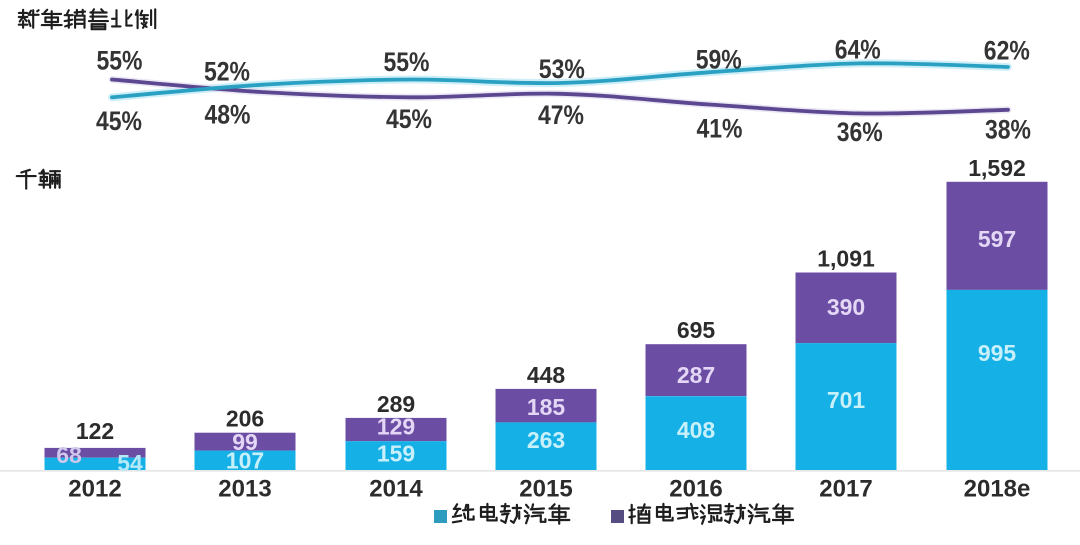 Image resolution: width=1080 pixels, height=545 pixels. What do you see at coordinates (1008, 130) in the screenshot?
I see `svg-text: 38%` at bounding box center [1008, 130].